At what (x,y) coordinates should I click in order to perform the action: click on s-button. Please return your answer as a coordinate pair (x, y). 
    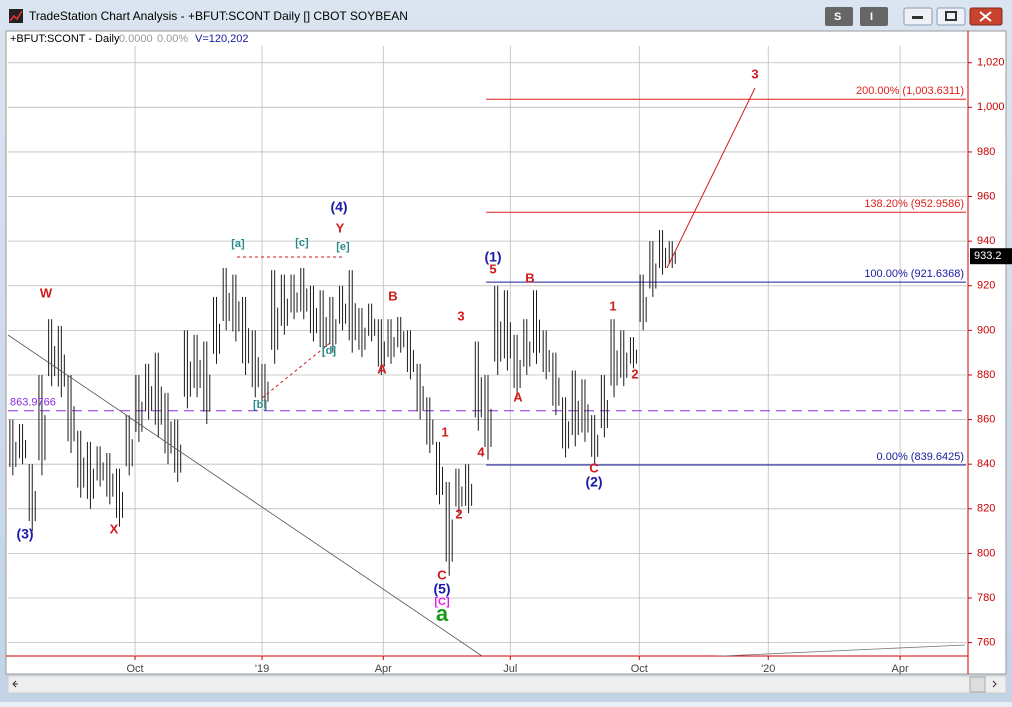
    Looking at the image, I should click on (839, 16).